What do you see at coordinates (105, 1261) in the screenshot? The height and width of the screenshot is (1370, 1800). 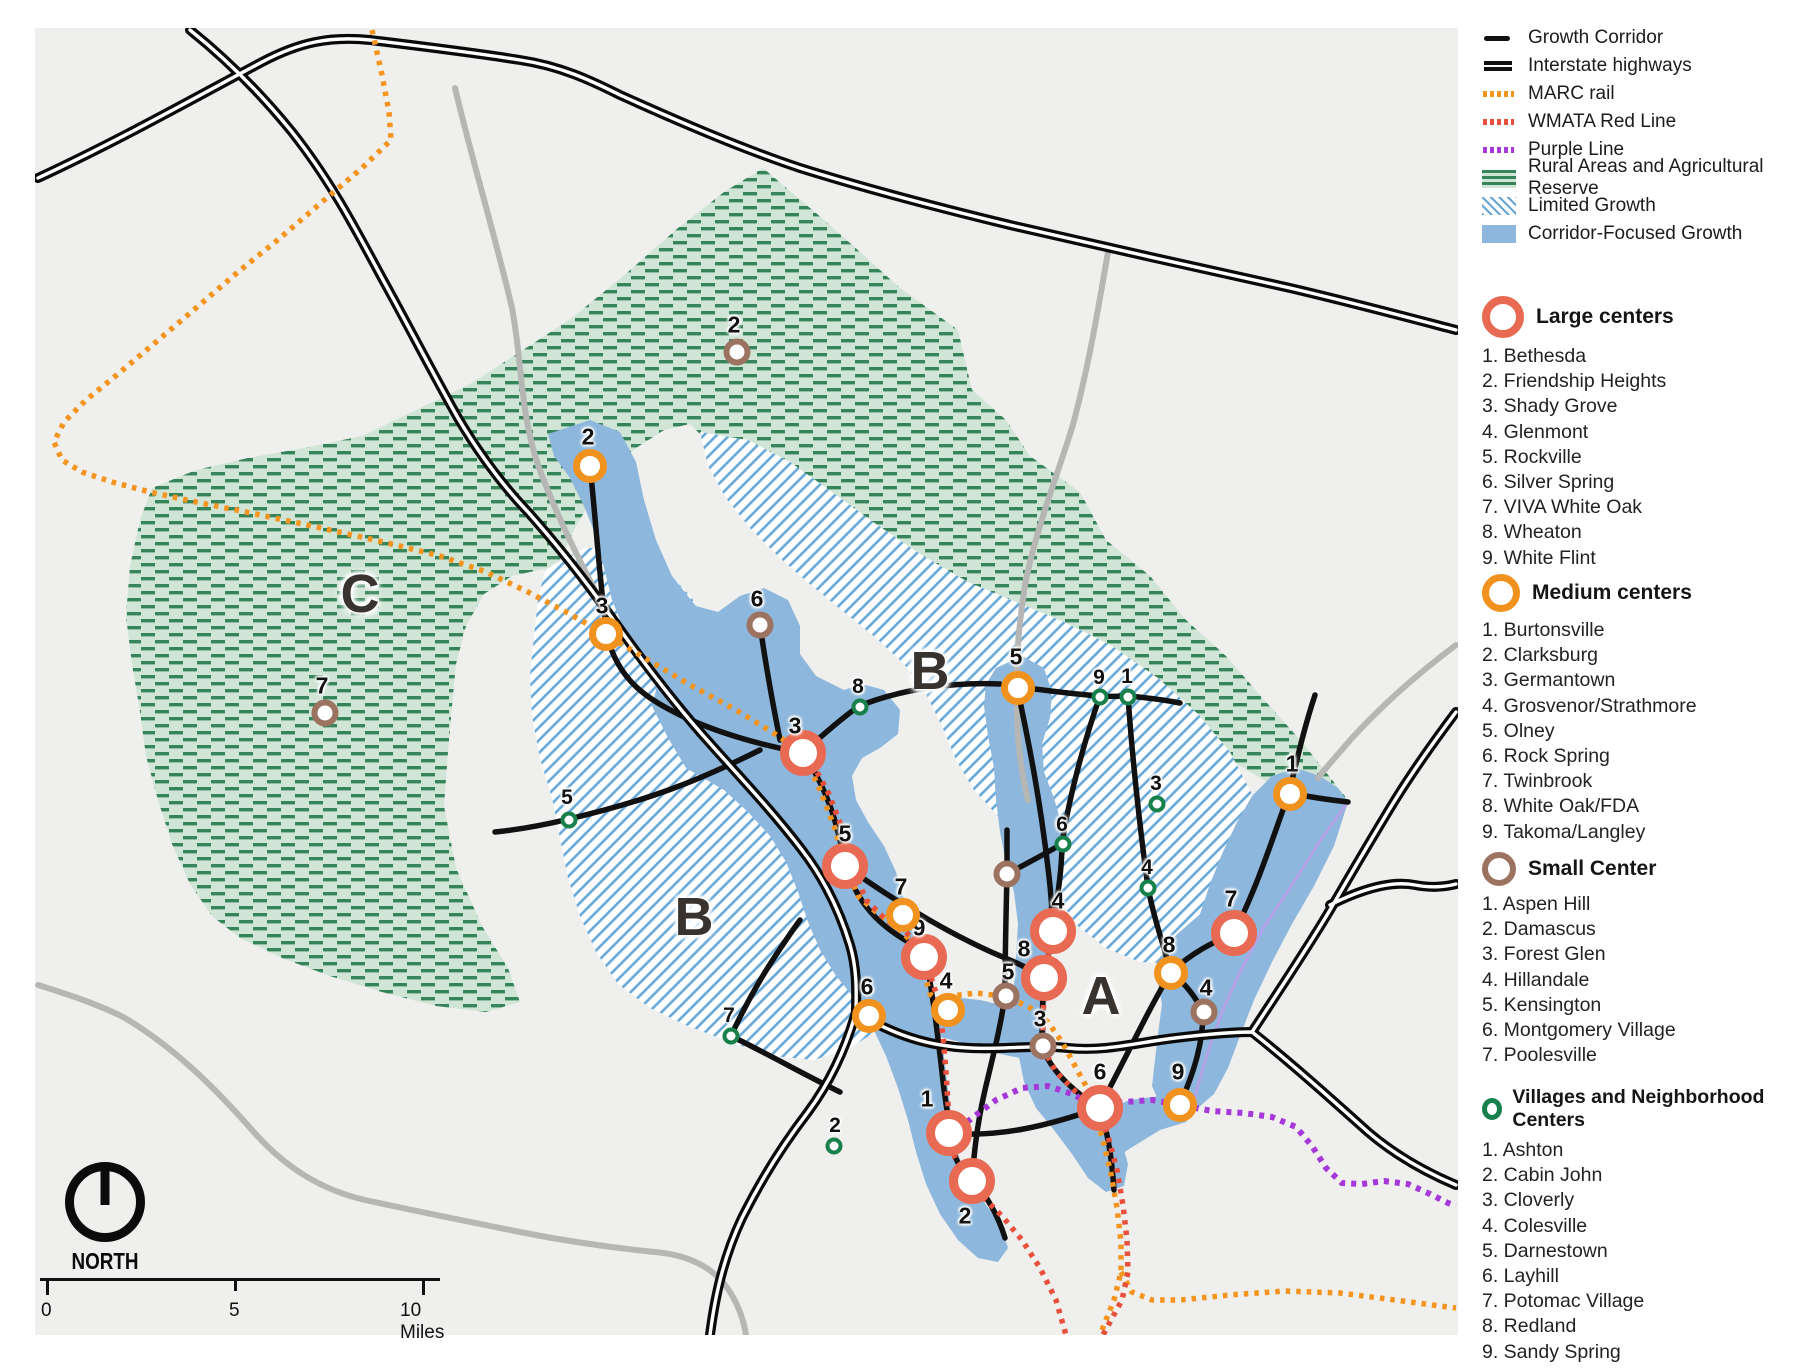 I see `north-label: NORTH` at bounding box center [105, 1261].